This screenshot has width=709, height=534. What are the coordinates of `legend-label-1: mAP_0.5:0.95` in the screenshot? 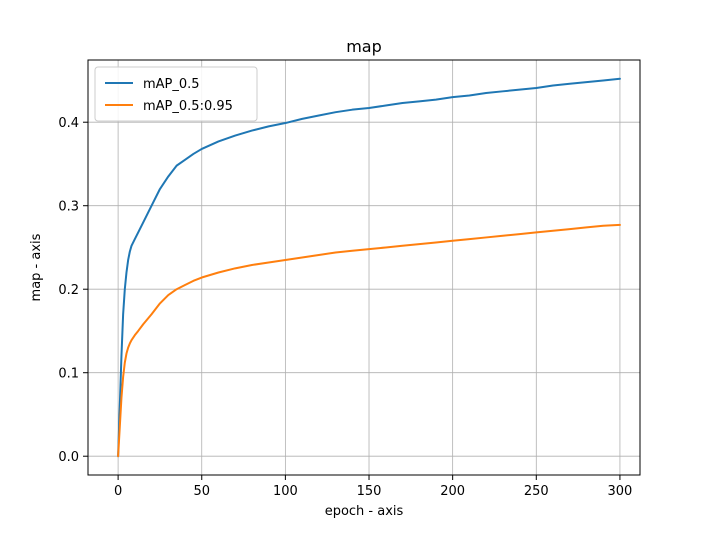 It's located at (188, 106).